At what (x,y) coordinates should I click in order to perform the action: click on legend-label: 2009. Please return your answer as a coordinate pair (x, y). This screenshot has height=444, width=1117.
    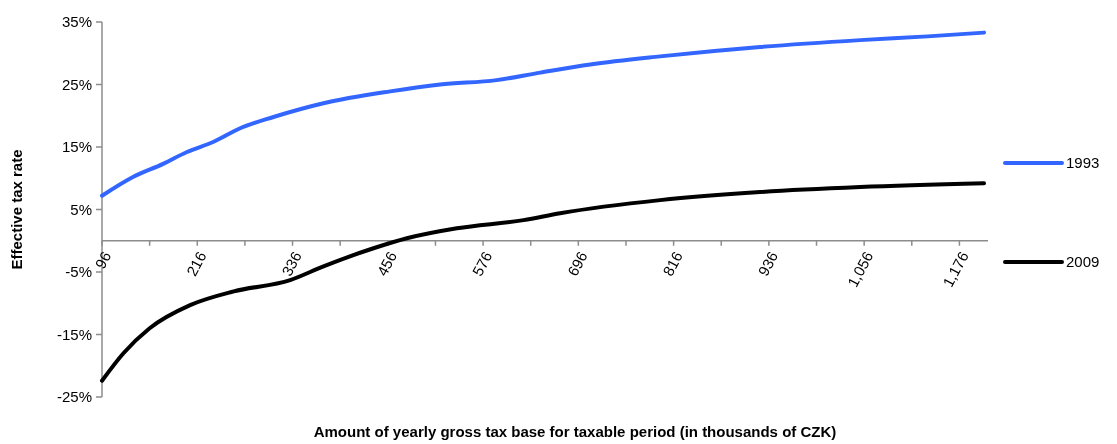
    Looking at the image, I should click on (1083, 262).